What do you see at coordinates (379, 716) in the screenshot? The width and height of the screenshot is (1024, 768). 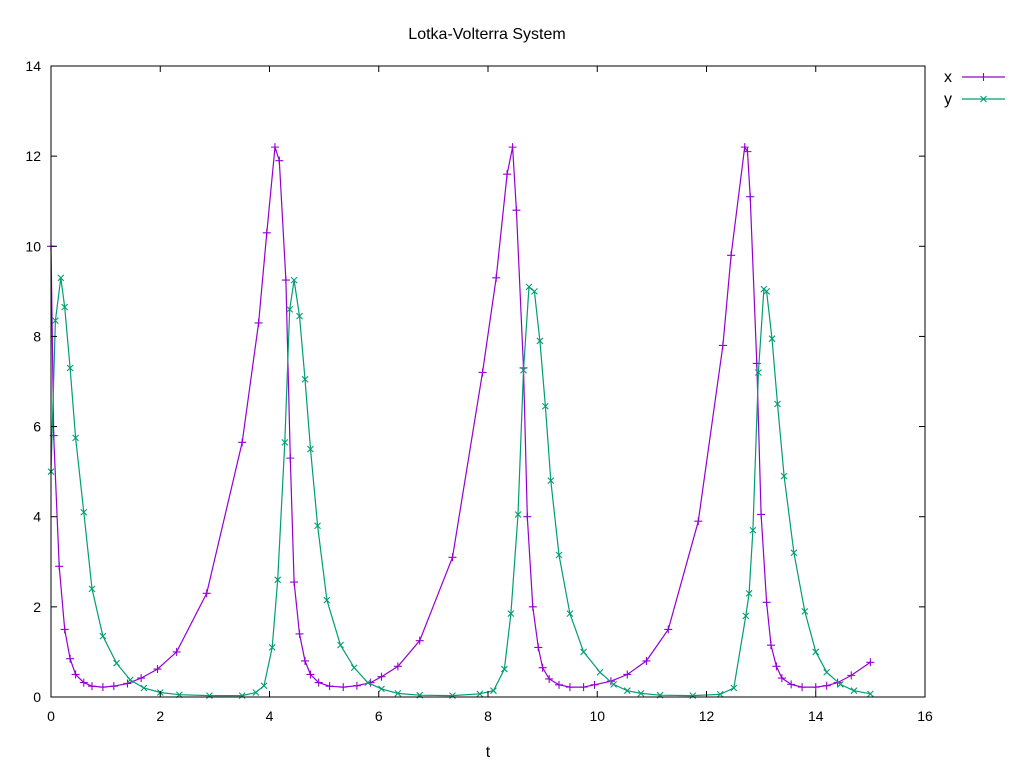 I see `x-tick-label: 6` at bounding box center [379, 716].